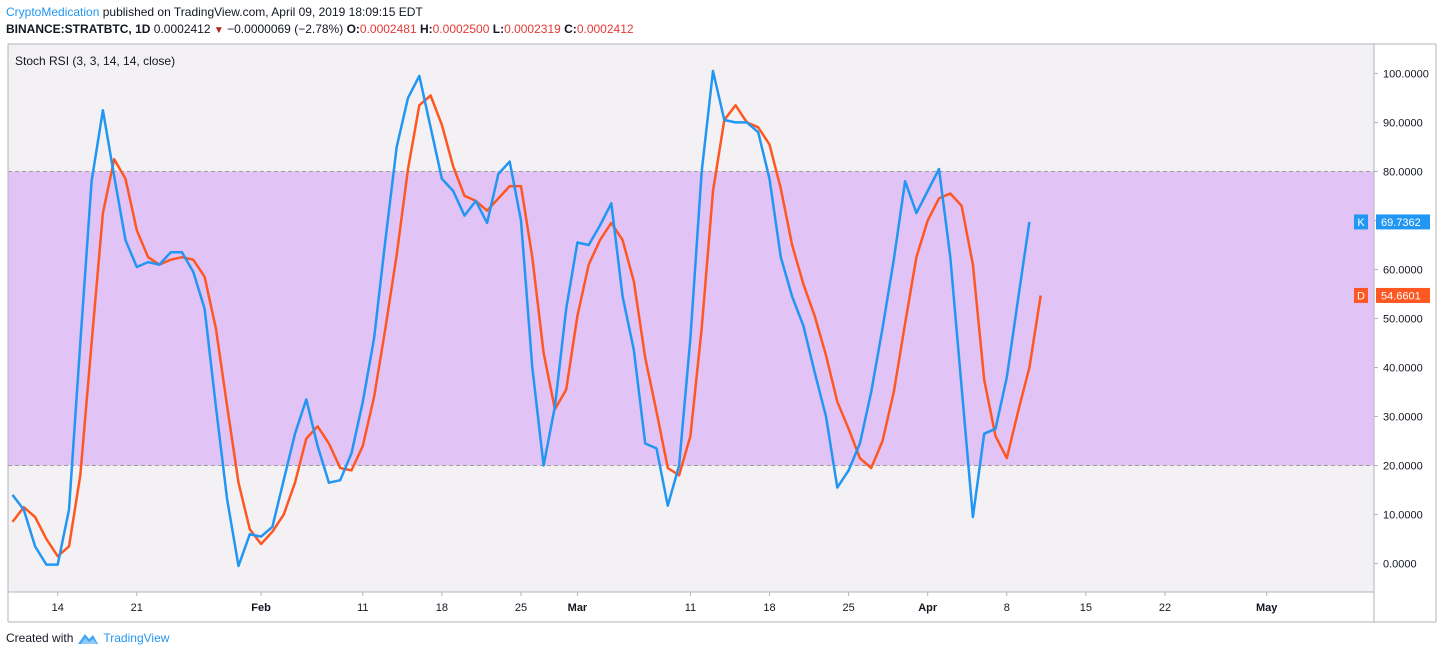 Image resolution: width=1444 pixels, height=657 pixels. What do you see at coordinates (1086, 608) in the screenshot?
I see `x-tick-label: 15` at bounding box center [1086, 608].